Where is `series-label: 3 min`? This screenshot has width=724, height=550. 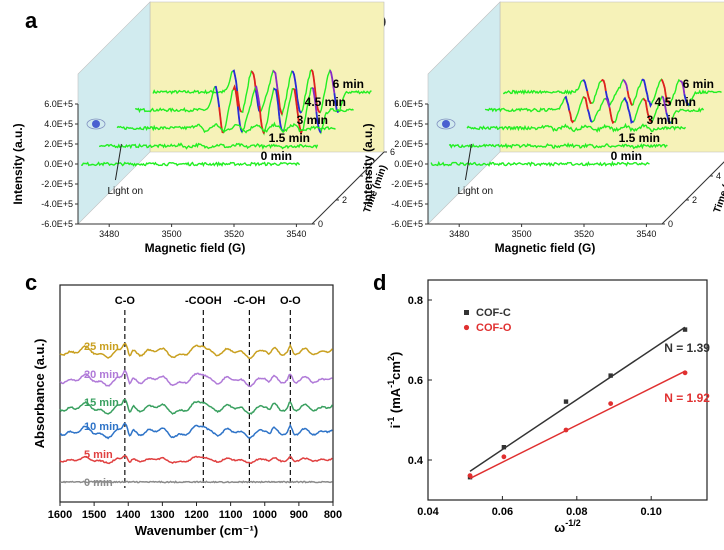
series-label: 3 min is located at coordinates (662, 120).